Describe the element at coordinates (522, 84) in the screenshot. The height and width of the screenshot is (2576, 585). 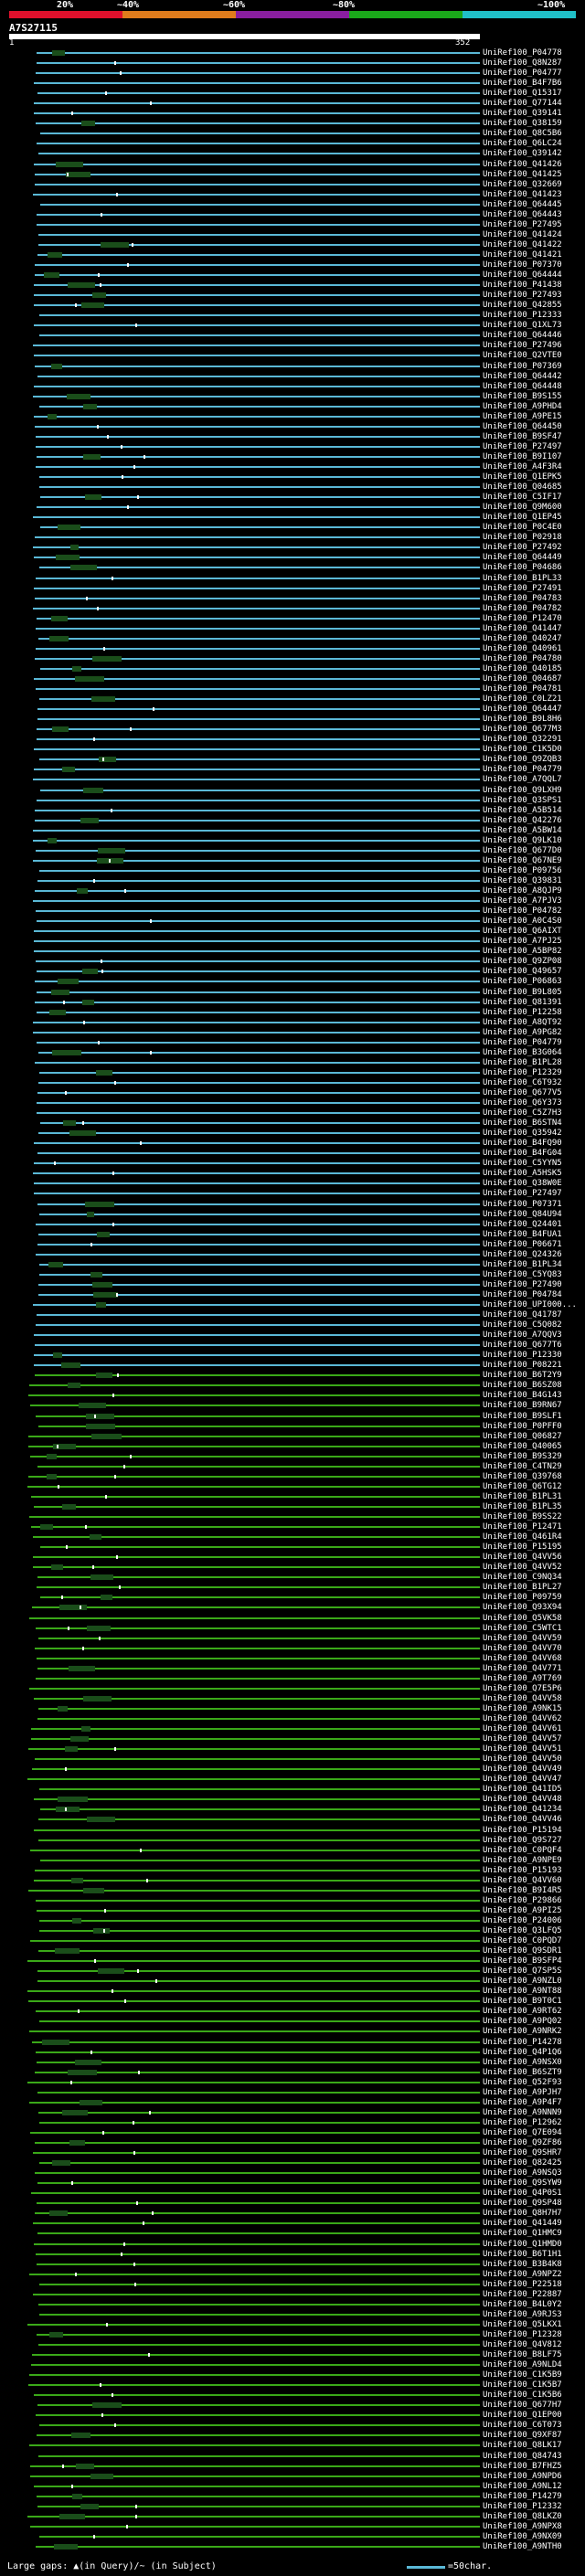
I see `hit-label: UniRef100_B4F7B6` at that location.